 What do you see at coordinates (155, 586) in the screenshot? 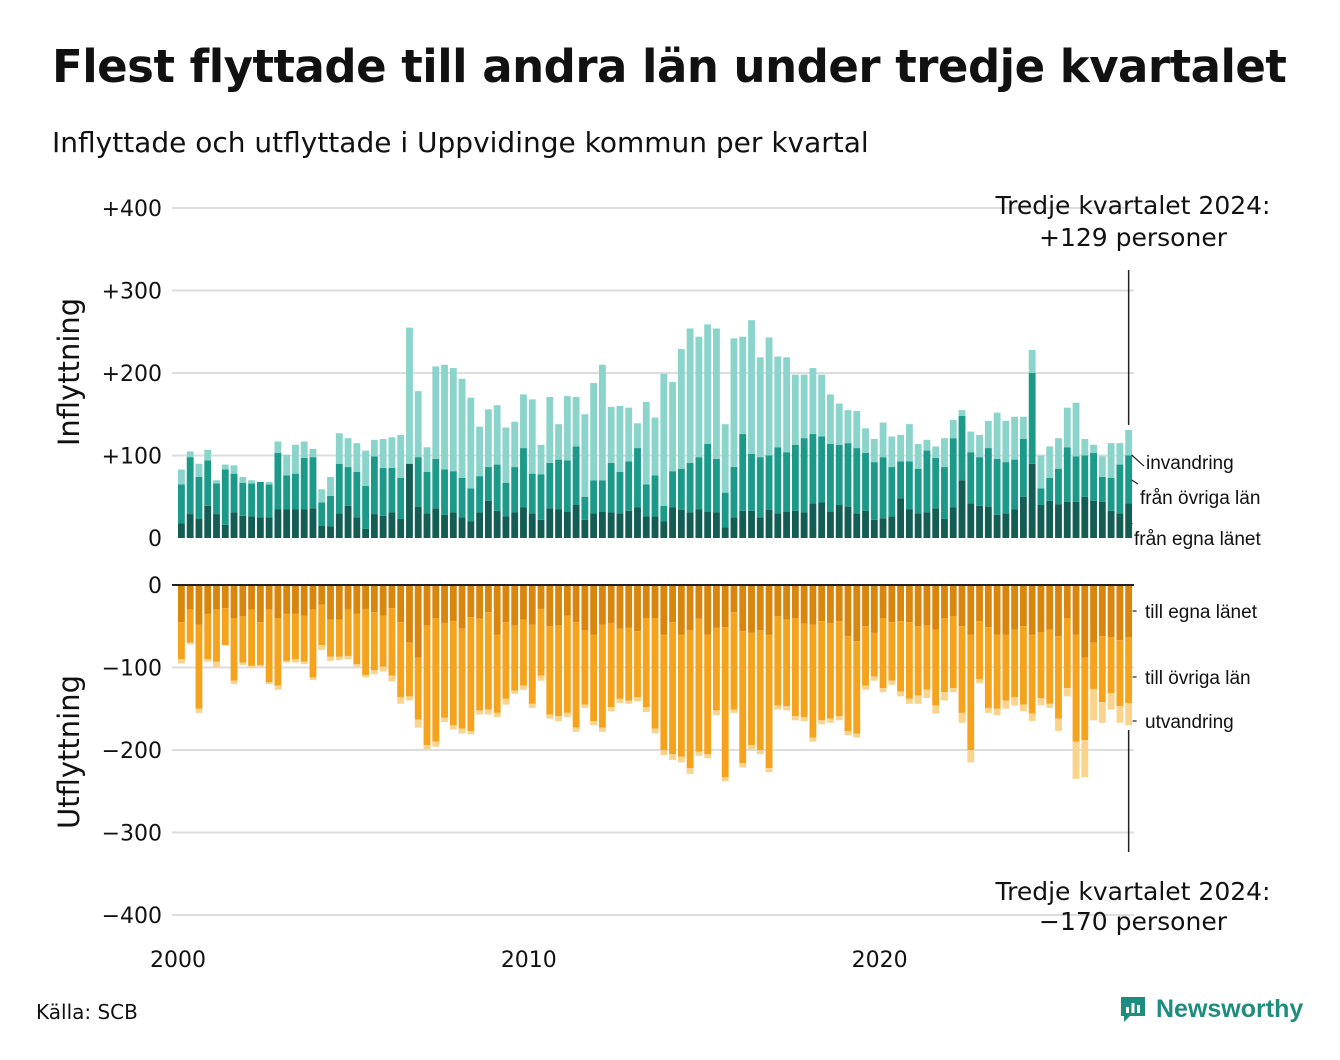
I see `y-tick-label-out: 0` at bounding box center [155, 586].